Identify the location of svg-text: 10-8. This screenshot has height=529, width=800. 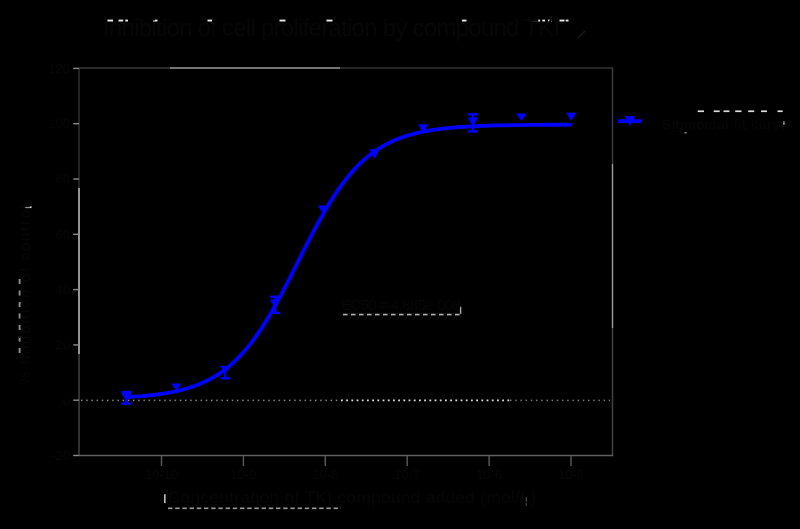
(325, 474).